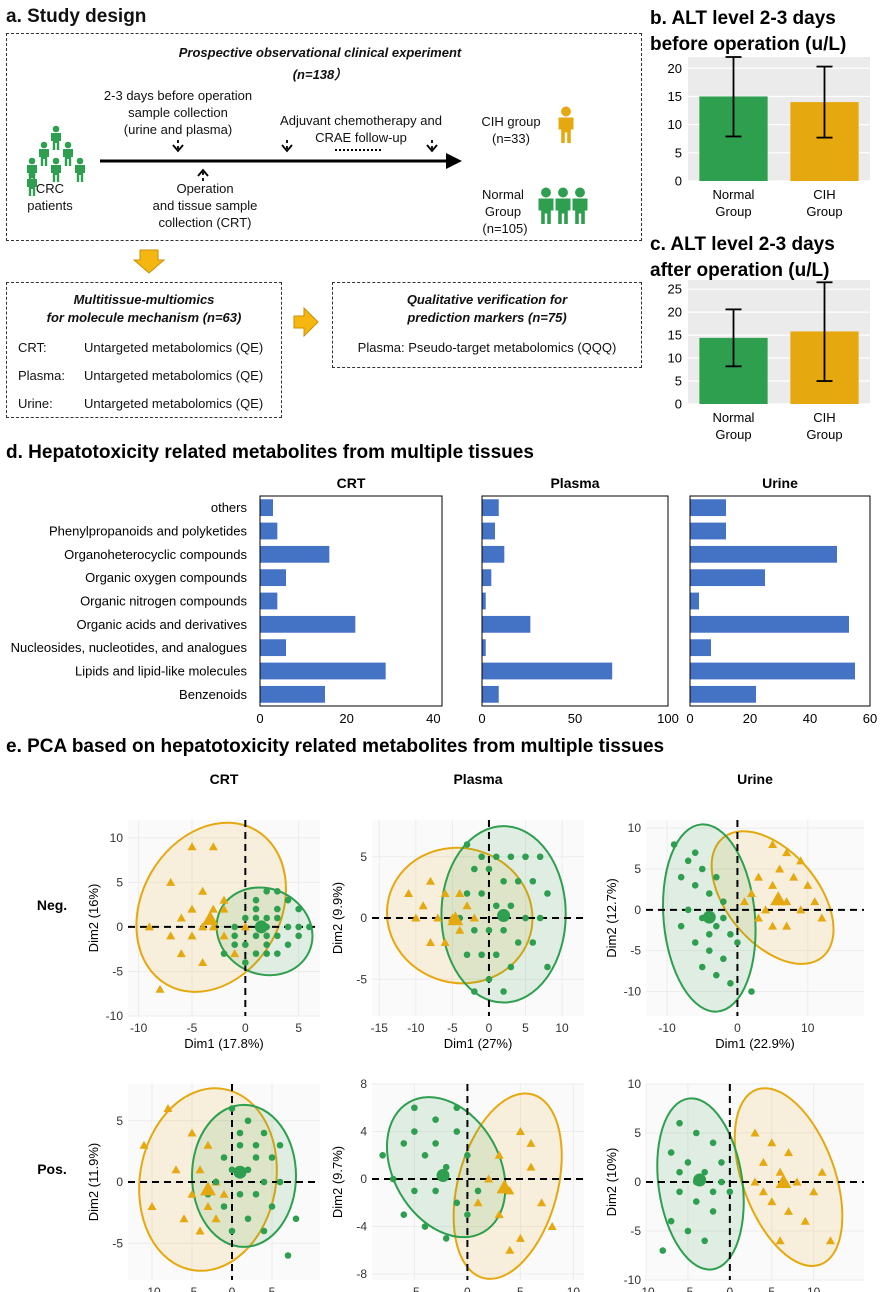 The width and height of the screenshot is (886, 1292). Describe the element at coordinates (144, 350) in the screenshot. I see `multiomics-box` at that location.